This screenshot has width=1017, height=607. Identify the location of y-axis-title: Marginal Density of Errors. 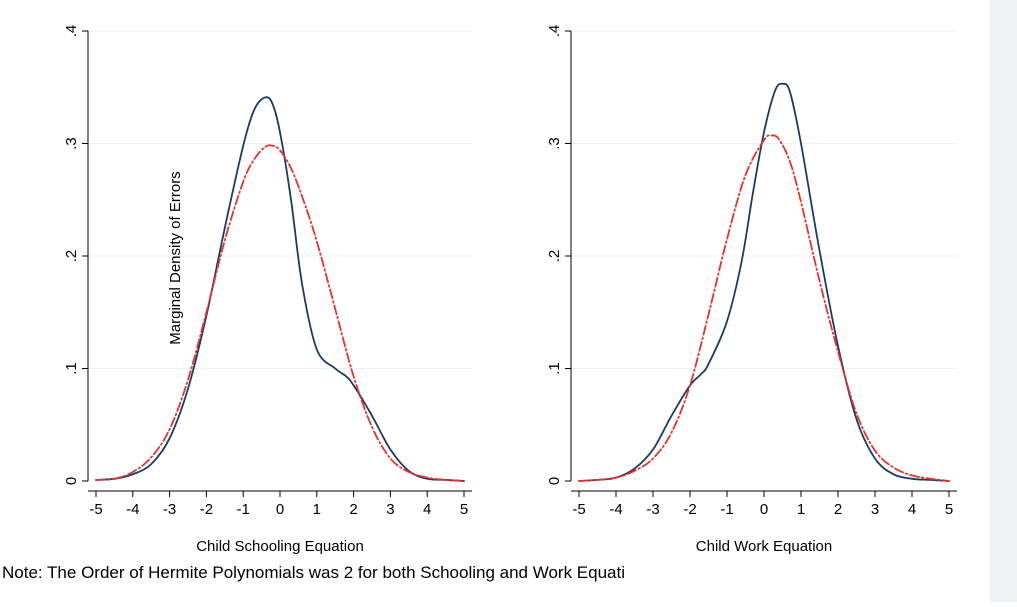
(175, 257).